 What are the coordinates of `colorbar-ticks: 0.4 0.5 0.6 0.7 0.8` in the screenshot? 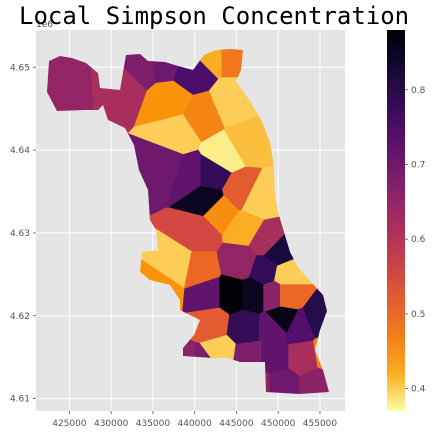 It's located at (415, 240).